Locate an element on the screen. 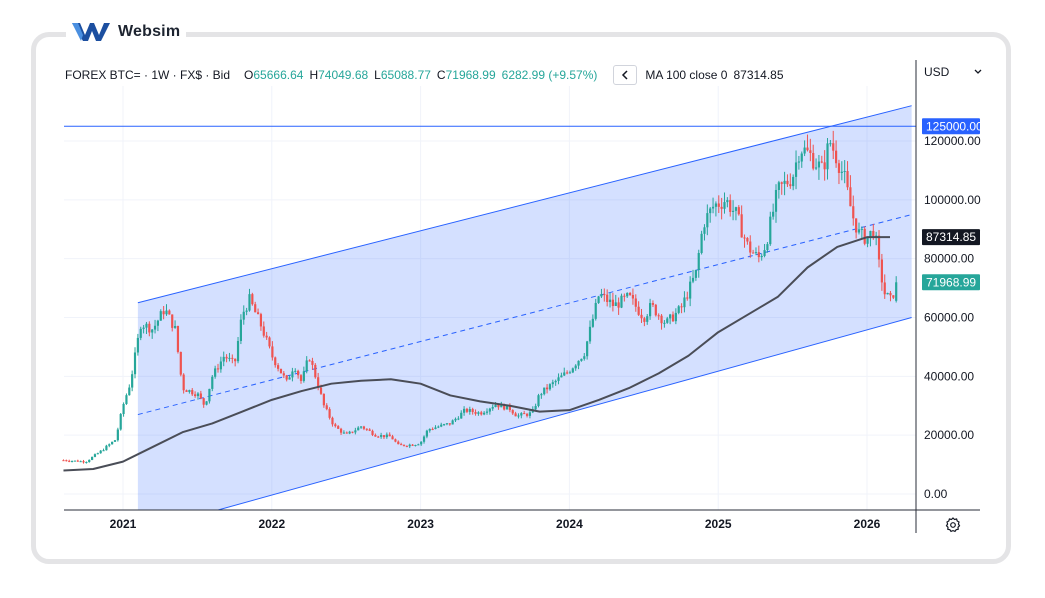  x-tick-label: 2026 is located at coordinates (867, 524).